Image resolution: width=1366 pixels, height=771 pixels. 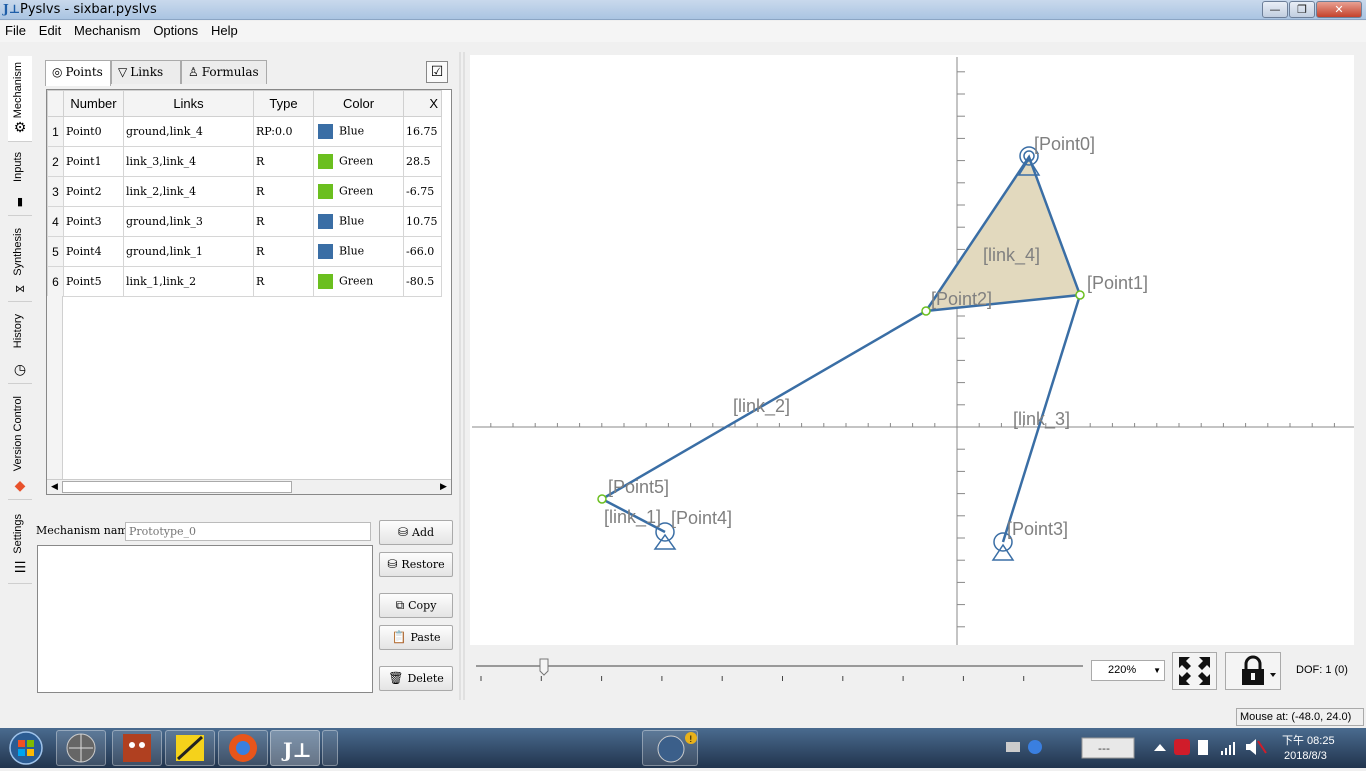 What do you see at coordinates (1253, 671) in the screenshot?
I see `lock-view-button` at bounding box center [1253, 671].